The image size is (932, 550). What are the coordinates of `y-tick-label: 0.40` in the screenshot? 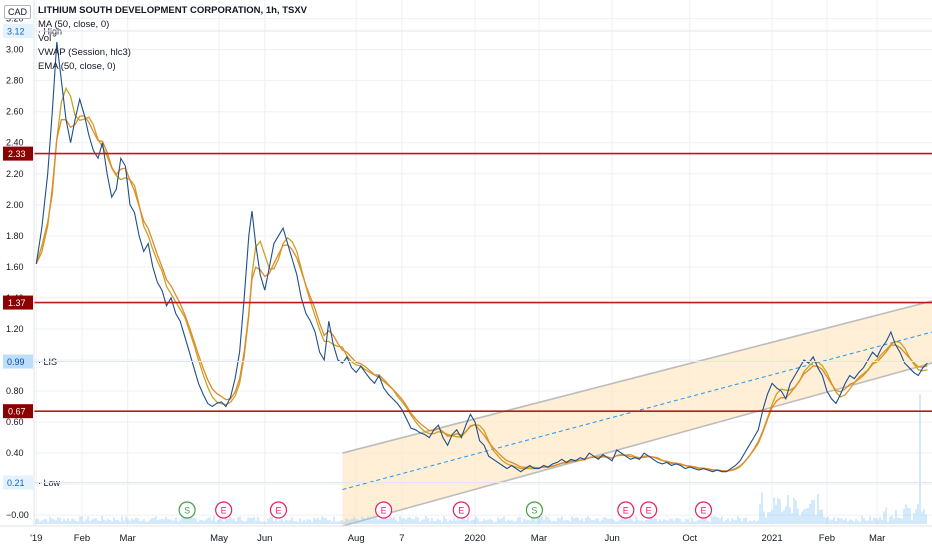 It's located at (15, 453).